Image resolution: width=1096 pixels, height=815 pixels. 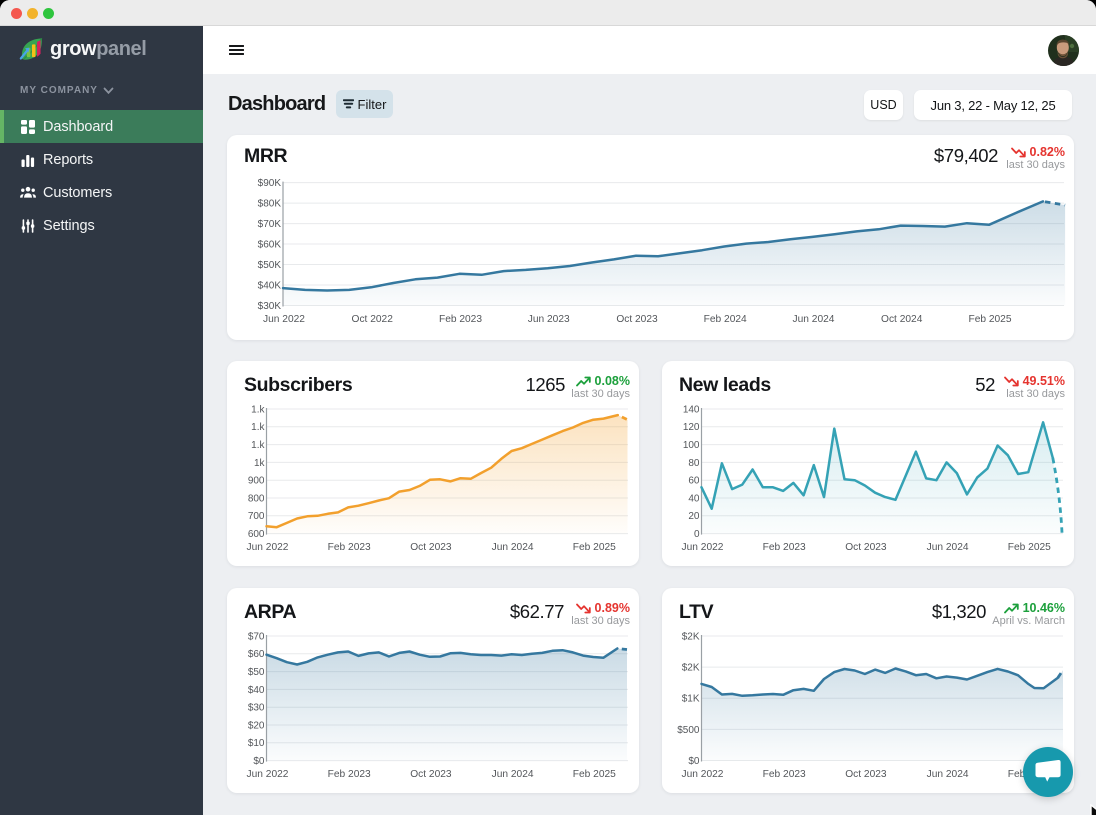 I want to click on svg-text: Oct 2022, so click(x=373, y=319).